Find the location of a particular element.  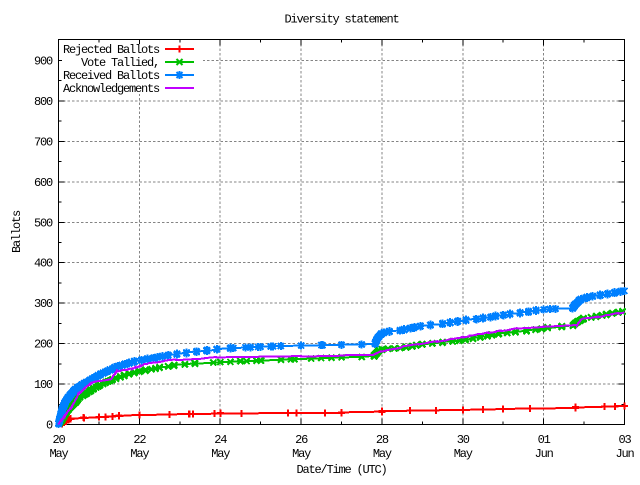

svg-text: Acknowledgements is located at coordinates (111, 89).